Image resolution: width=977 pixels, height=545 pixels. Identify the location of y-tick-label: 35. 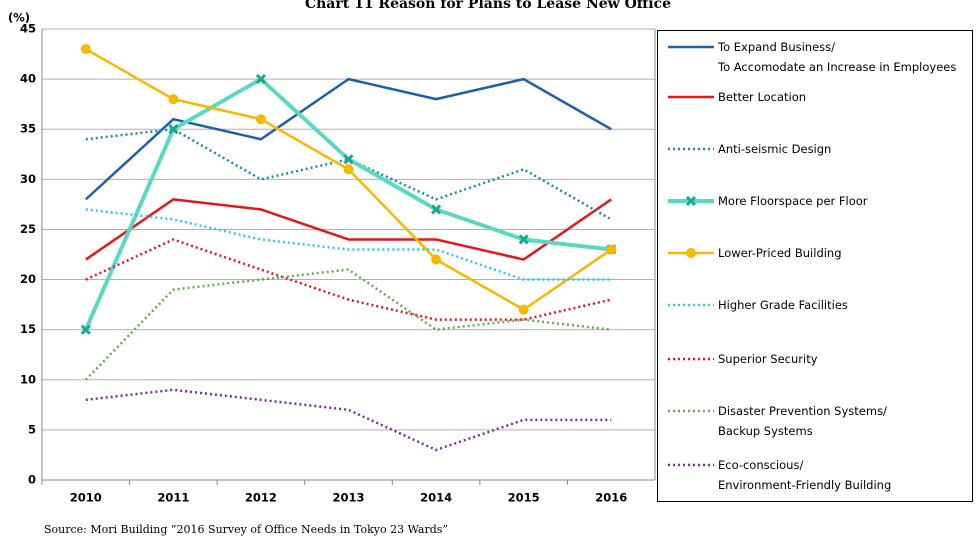
(28, 129).